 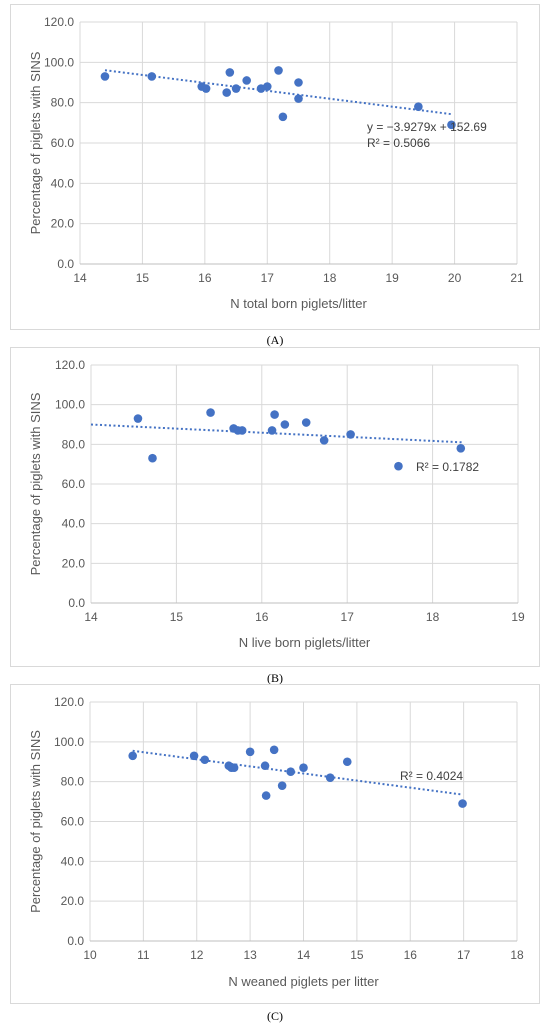 What do you see at coordinates (70, 405) in the screenshot?
I see `chart-b-y-tick-label: 100.0` at bounding box center [70, 405].